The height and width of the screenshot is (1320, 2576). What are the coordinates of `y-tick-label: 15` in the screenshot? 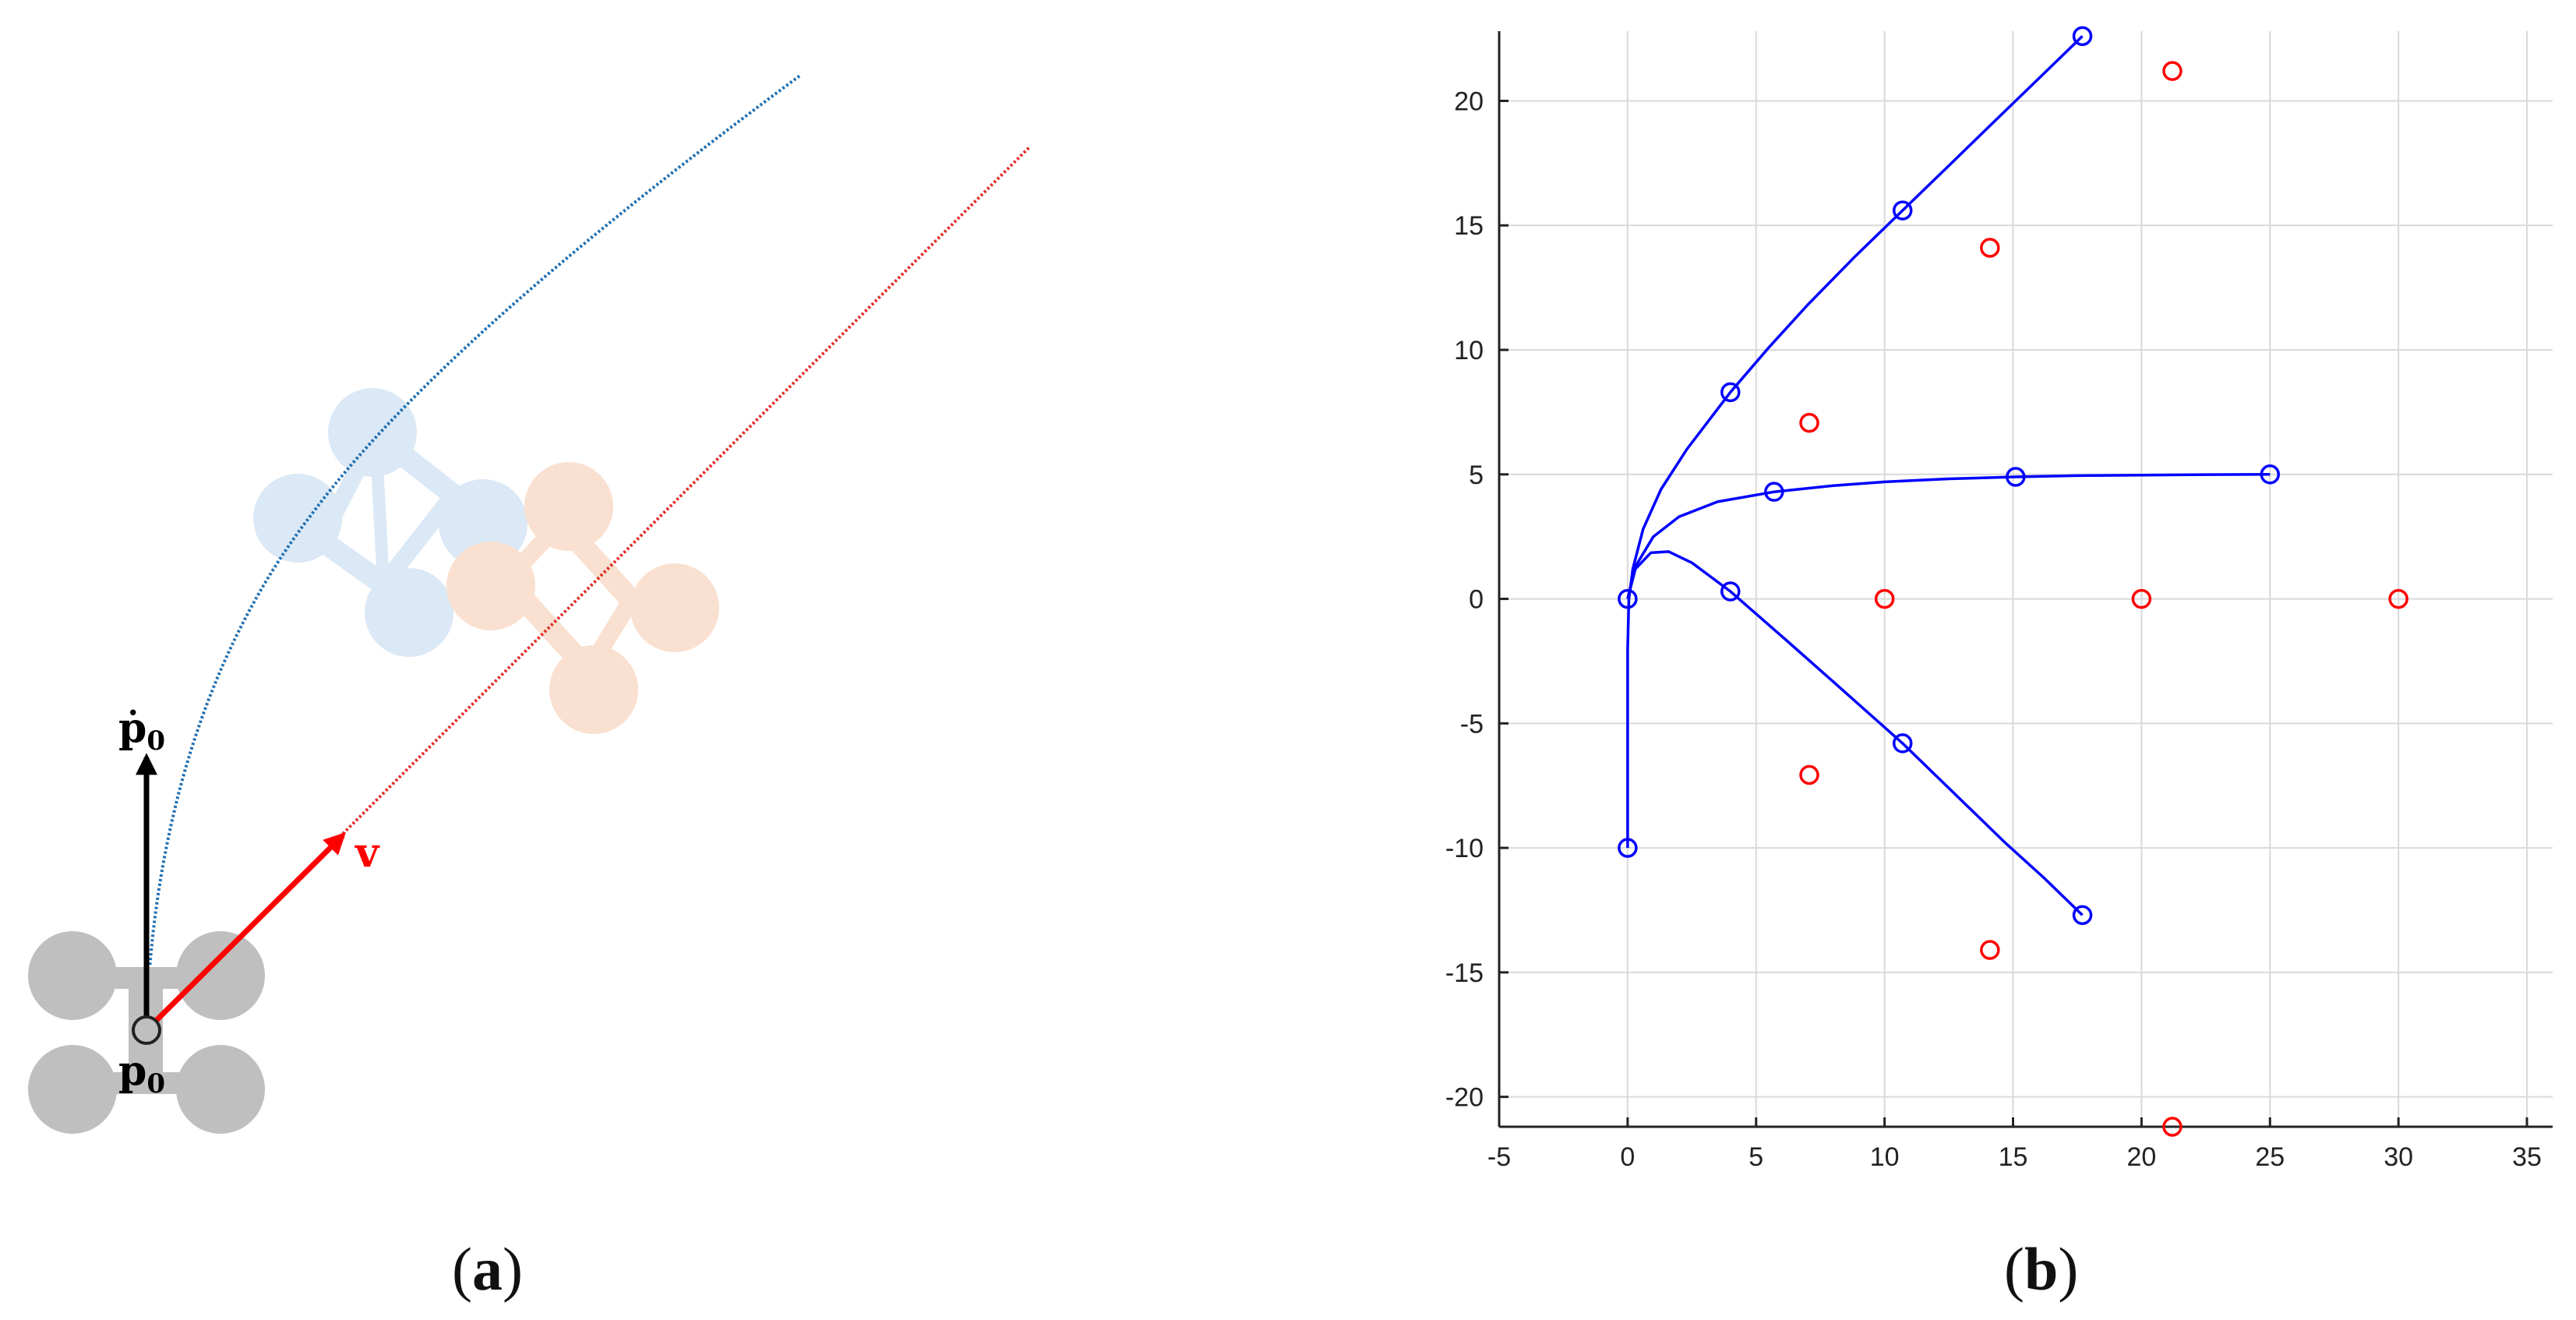 It's located at (1469, 226).